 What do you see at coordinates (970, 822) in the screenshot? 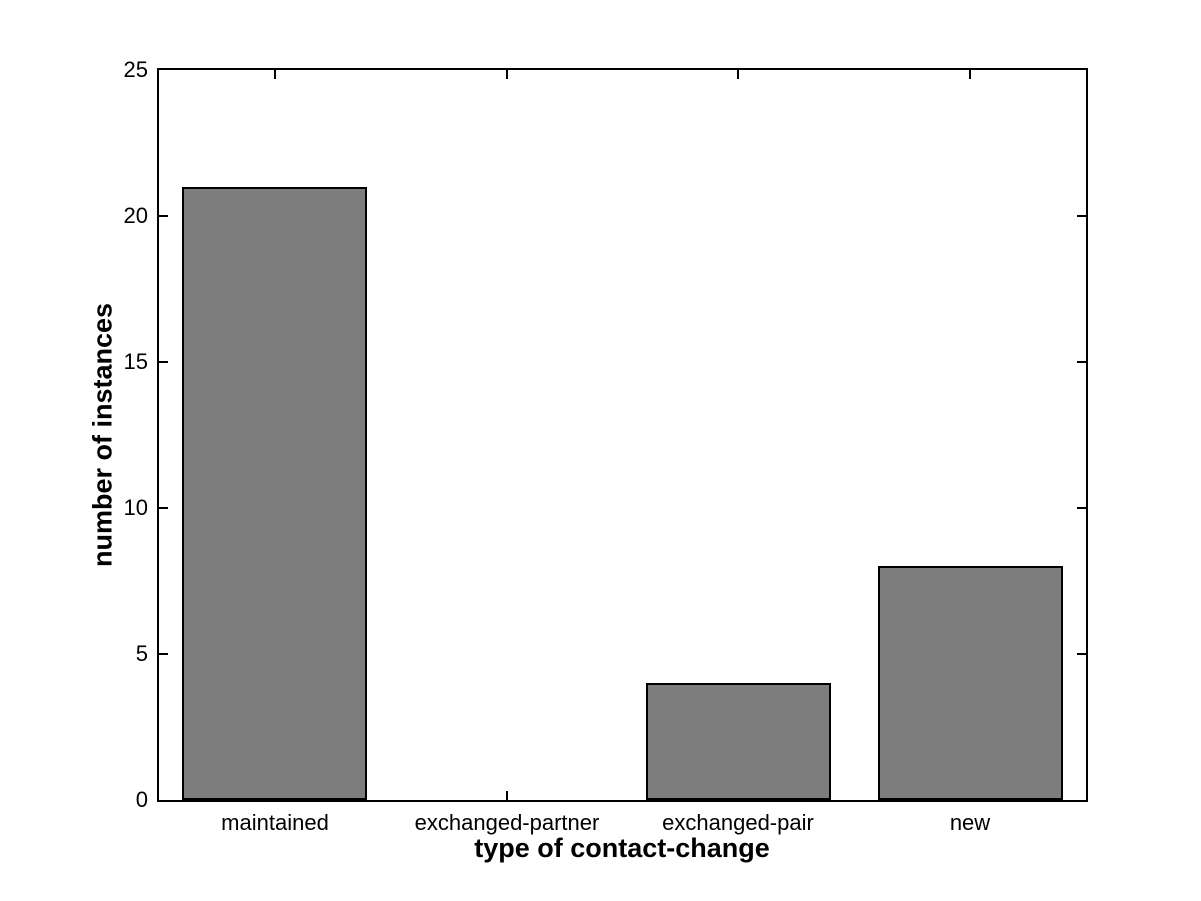
I see `x-tick-label: new` at bounding box center [970, 822].